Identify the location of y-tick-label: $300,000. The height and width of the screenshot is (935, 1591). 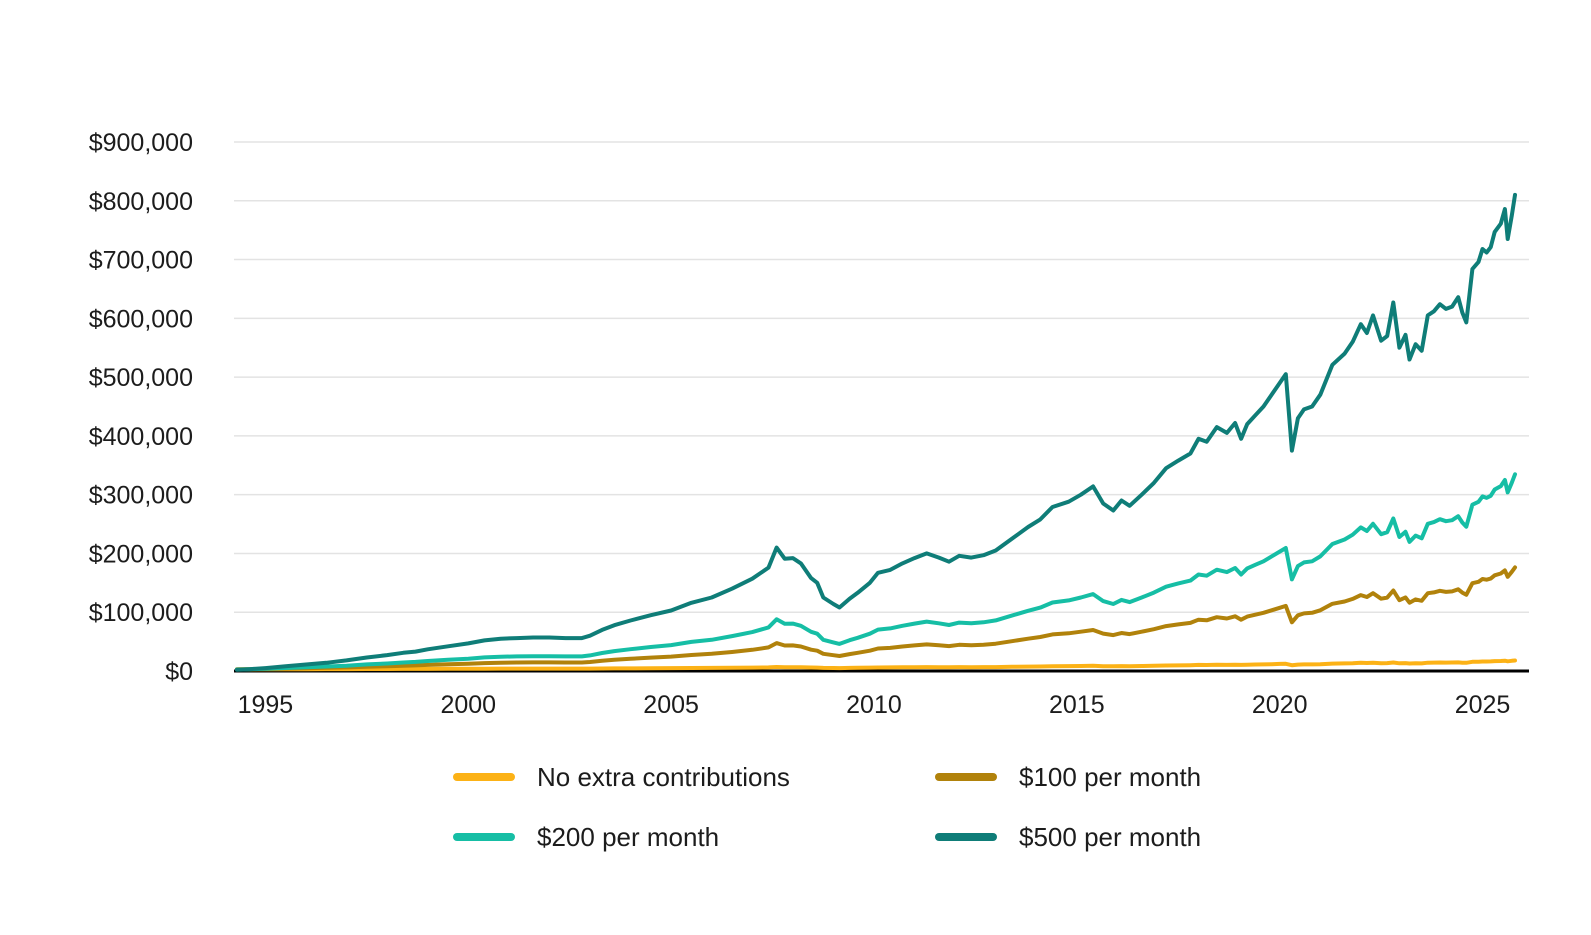
(141, 496).